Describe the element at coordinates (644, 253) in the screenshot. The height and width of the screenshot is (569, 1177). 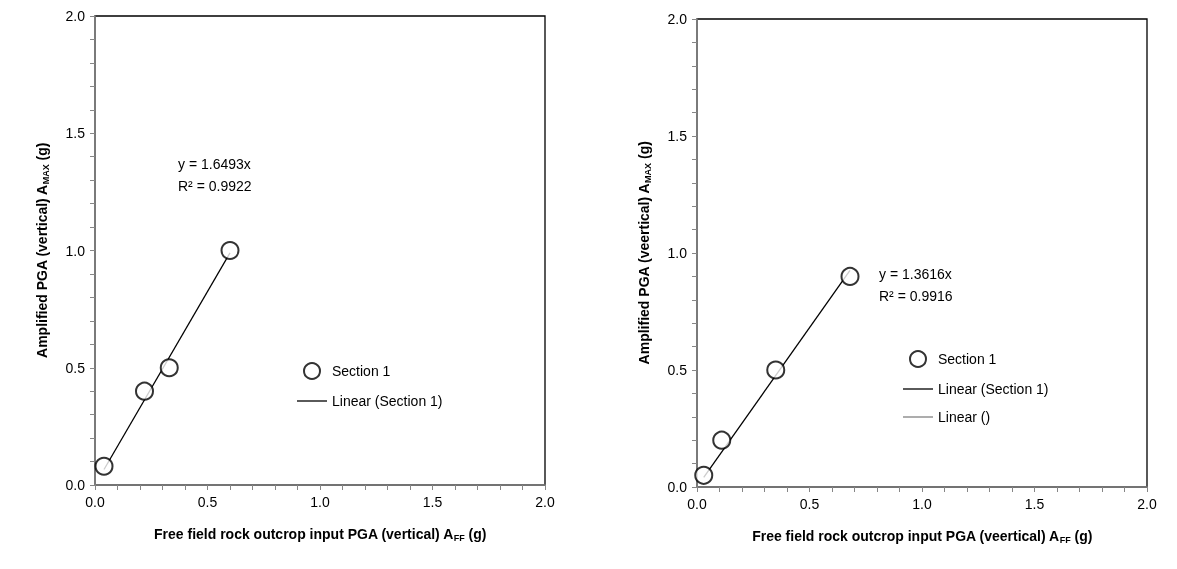
I see `y-axis-title: Amplified PGA (veertical) AMAX (g)` at that location.